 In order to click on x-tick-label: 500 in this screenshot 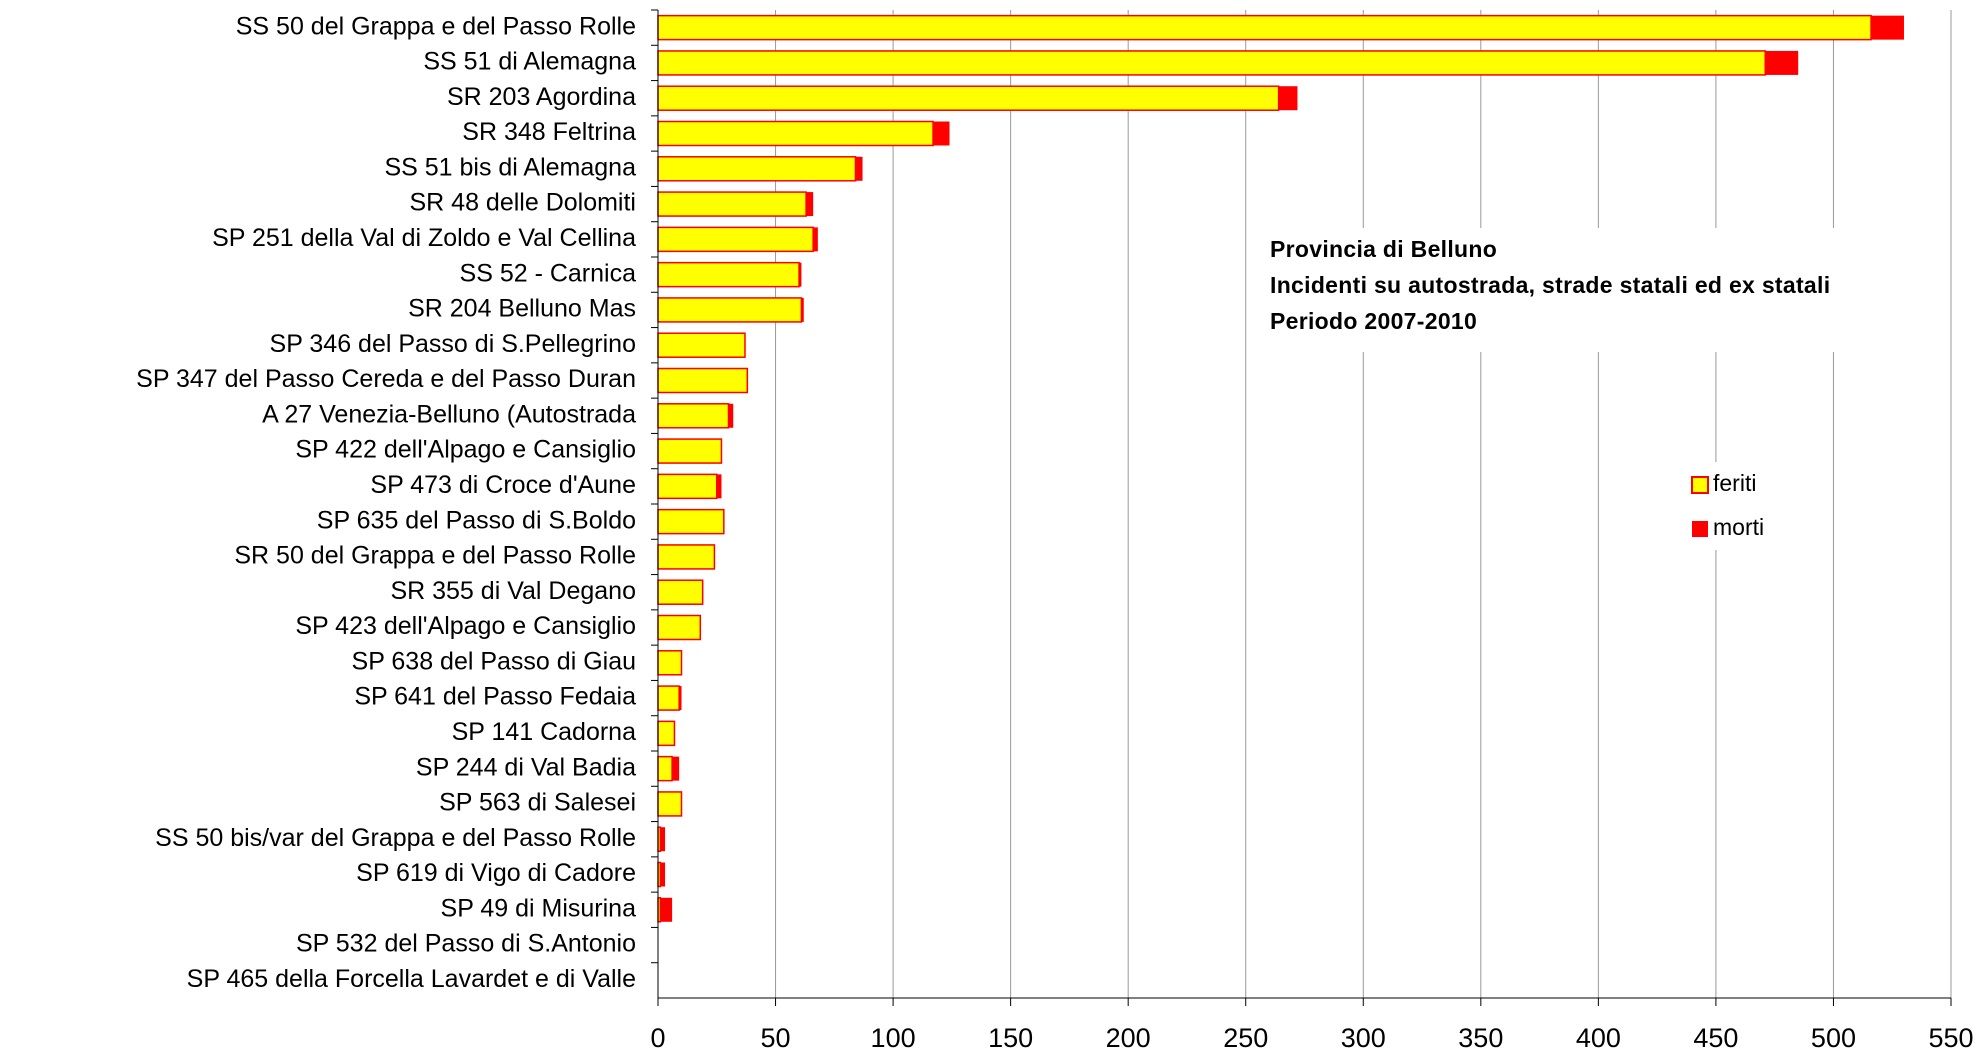, I will do `click(1833, 1038)`.